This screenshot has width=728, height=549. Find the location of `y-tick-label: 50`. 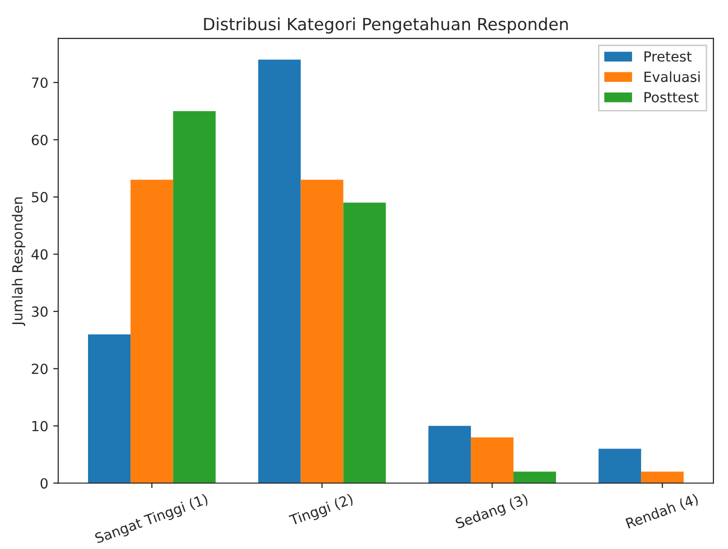

y-tick-label: 50 is located at coordinates (40, 197).